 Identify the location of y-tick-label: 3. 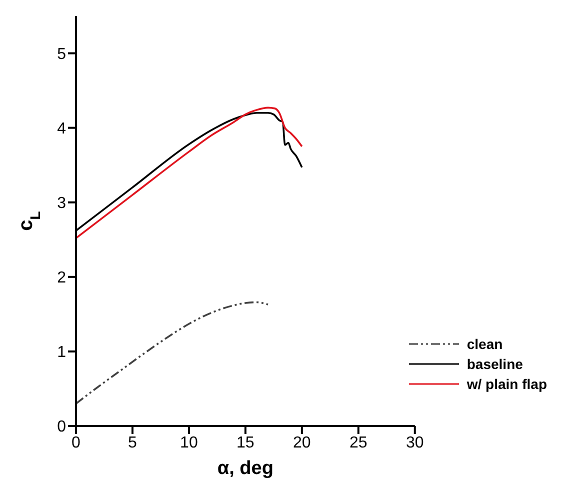
(61, 203).